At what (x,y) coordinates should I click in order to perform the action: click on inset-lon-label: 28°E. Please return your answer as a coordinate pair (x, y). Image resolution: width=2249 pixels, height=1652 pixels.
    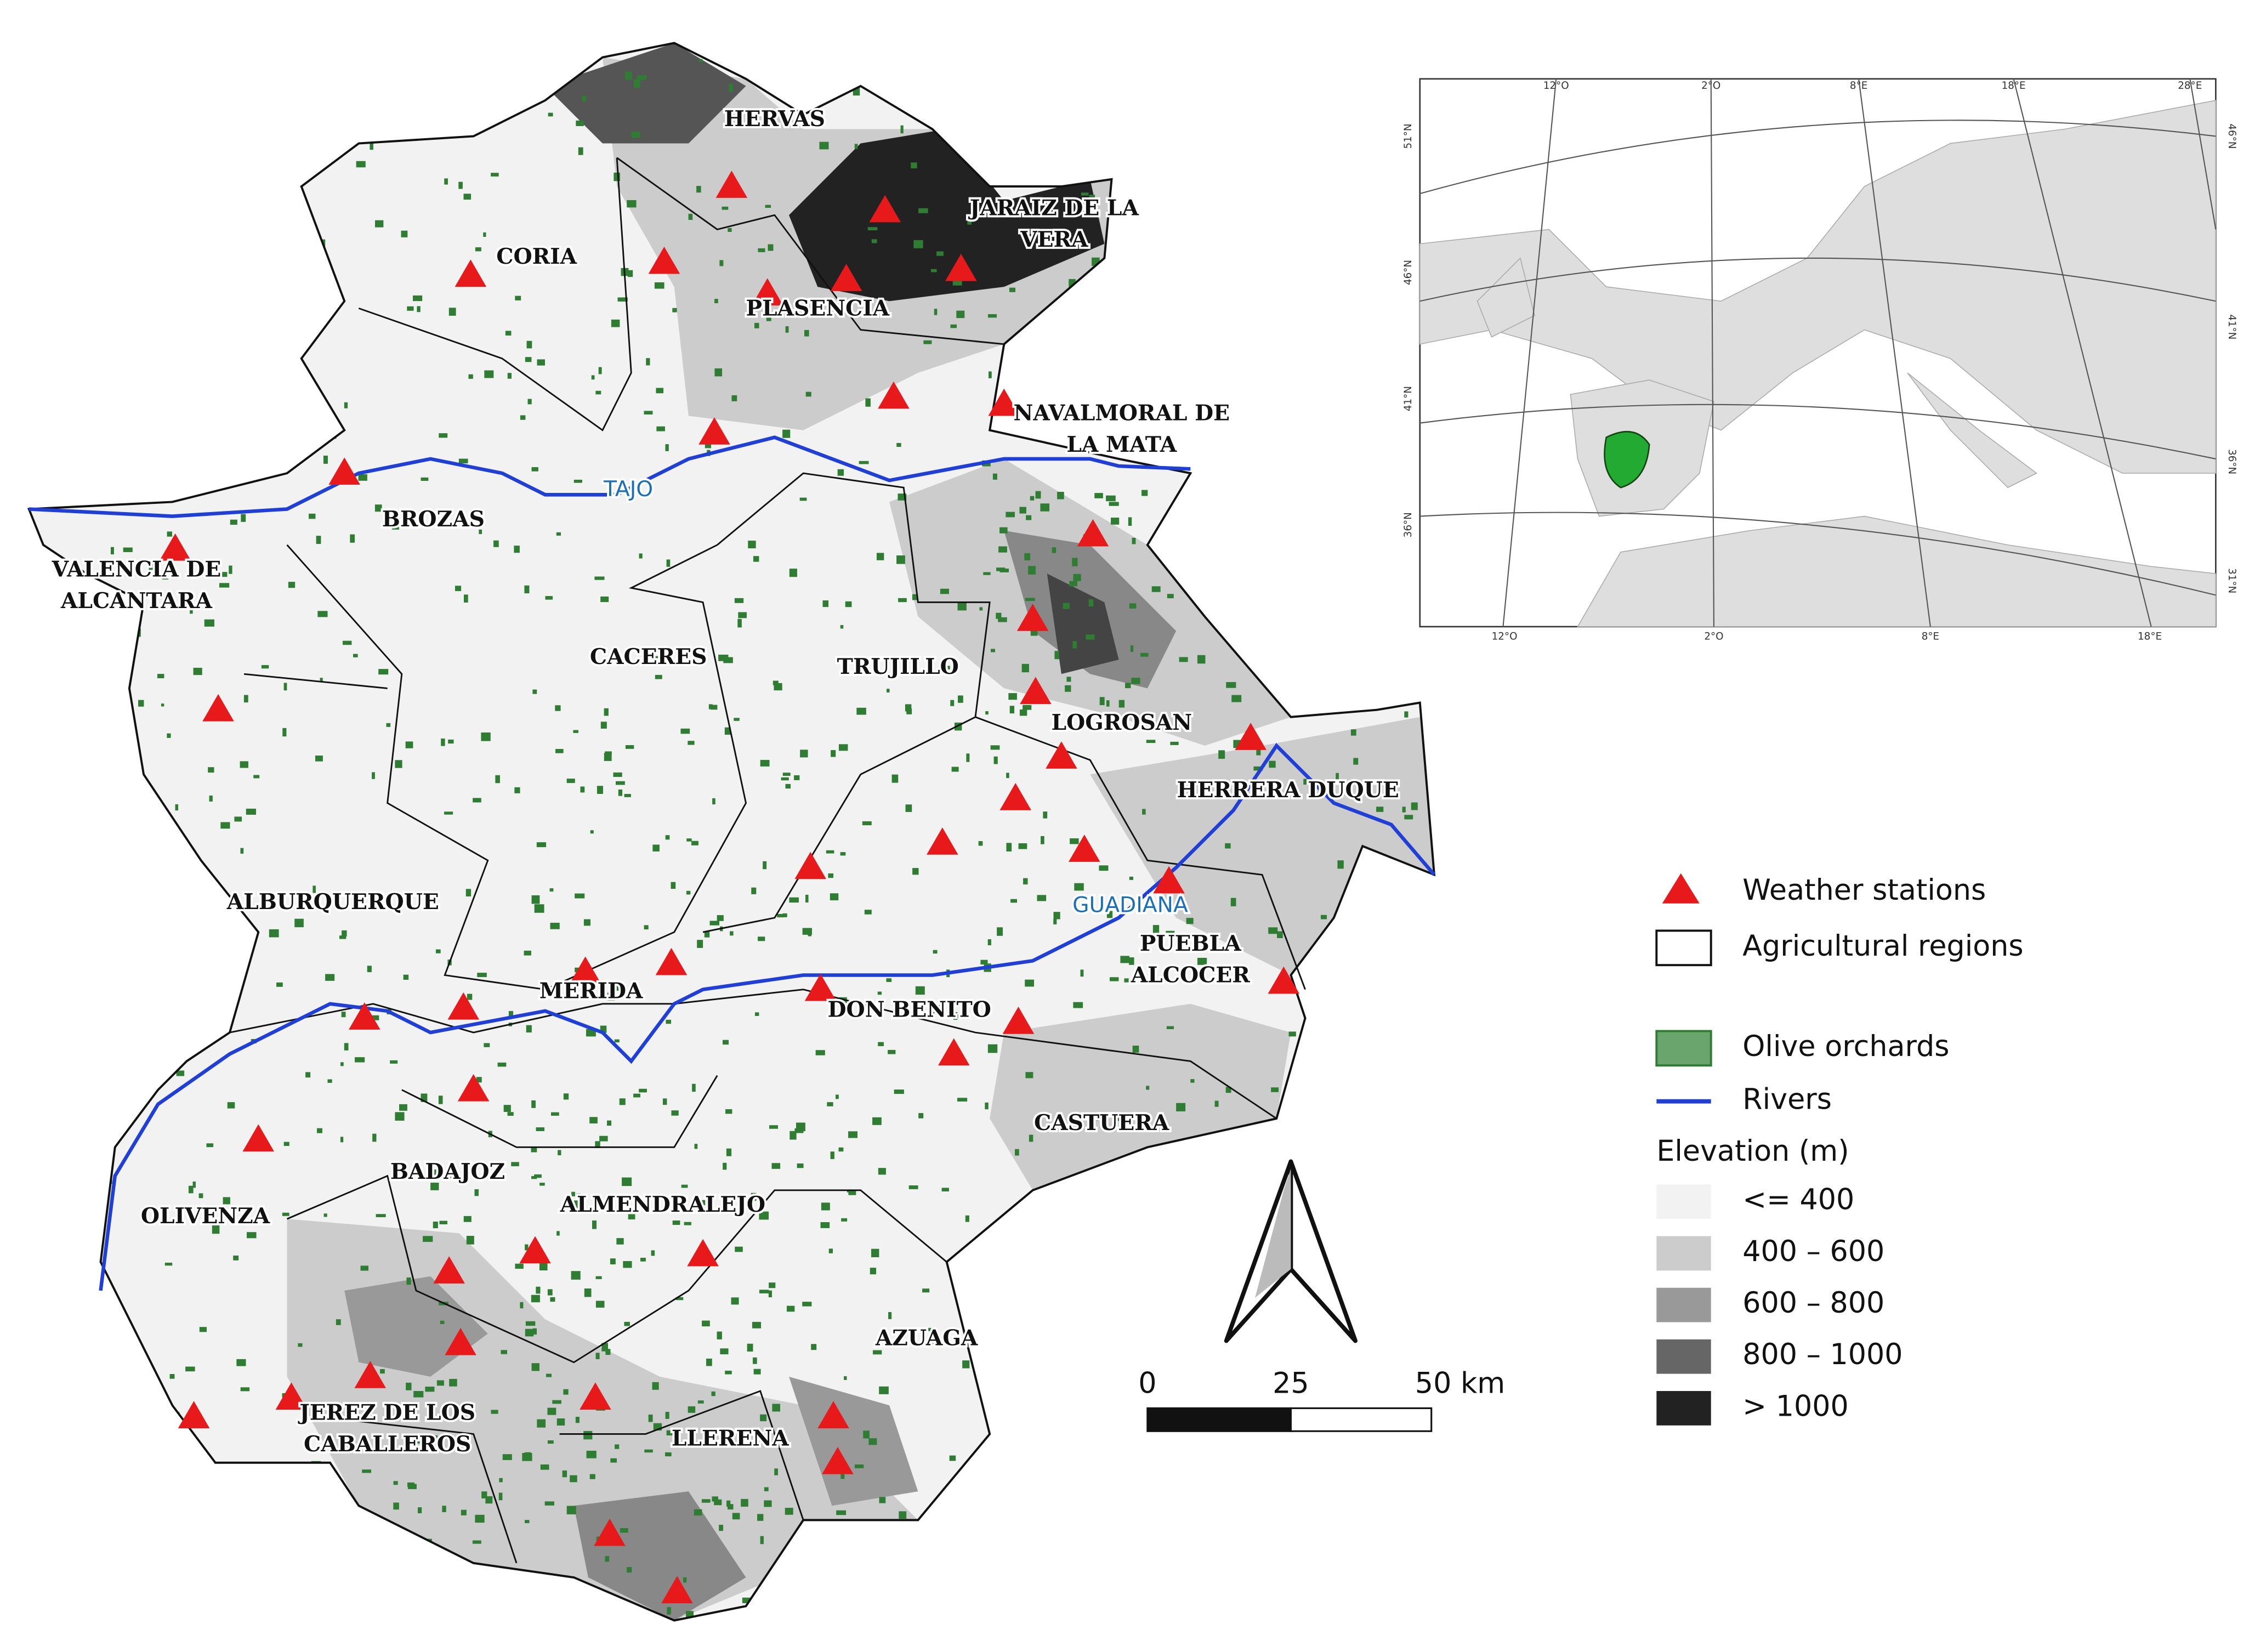
    Looking at the image, I should click on (2190, 86).